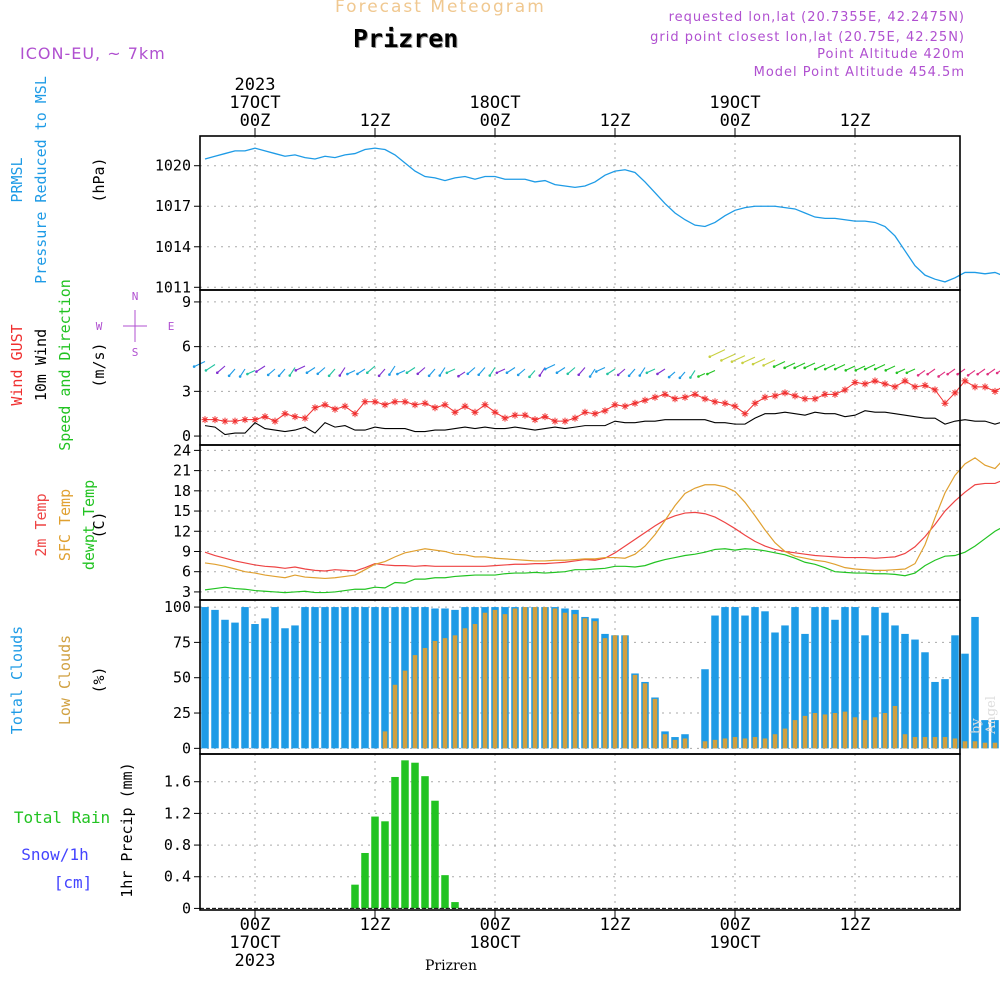  Describe the element at coordinates (89, 525) in the screenshot. I see `panel-side-label: dewpt Temp` at that location.